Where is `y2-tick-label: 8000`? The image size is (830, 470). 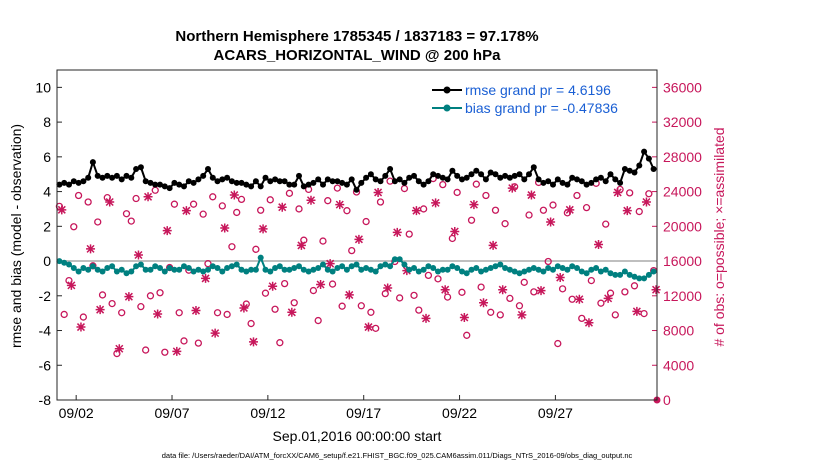 y2-tick-label: 8000 is located at coordinates (678, 331).